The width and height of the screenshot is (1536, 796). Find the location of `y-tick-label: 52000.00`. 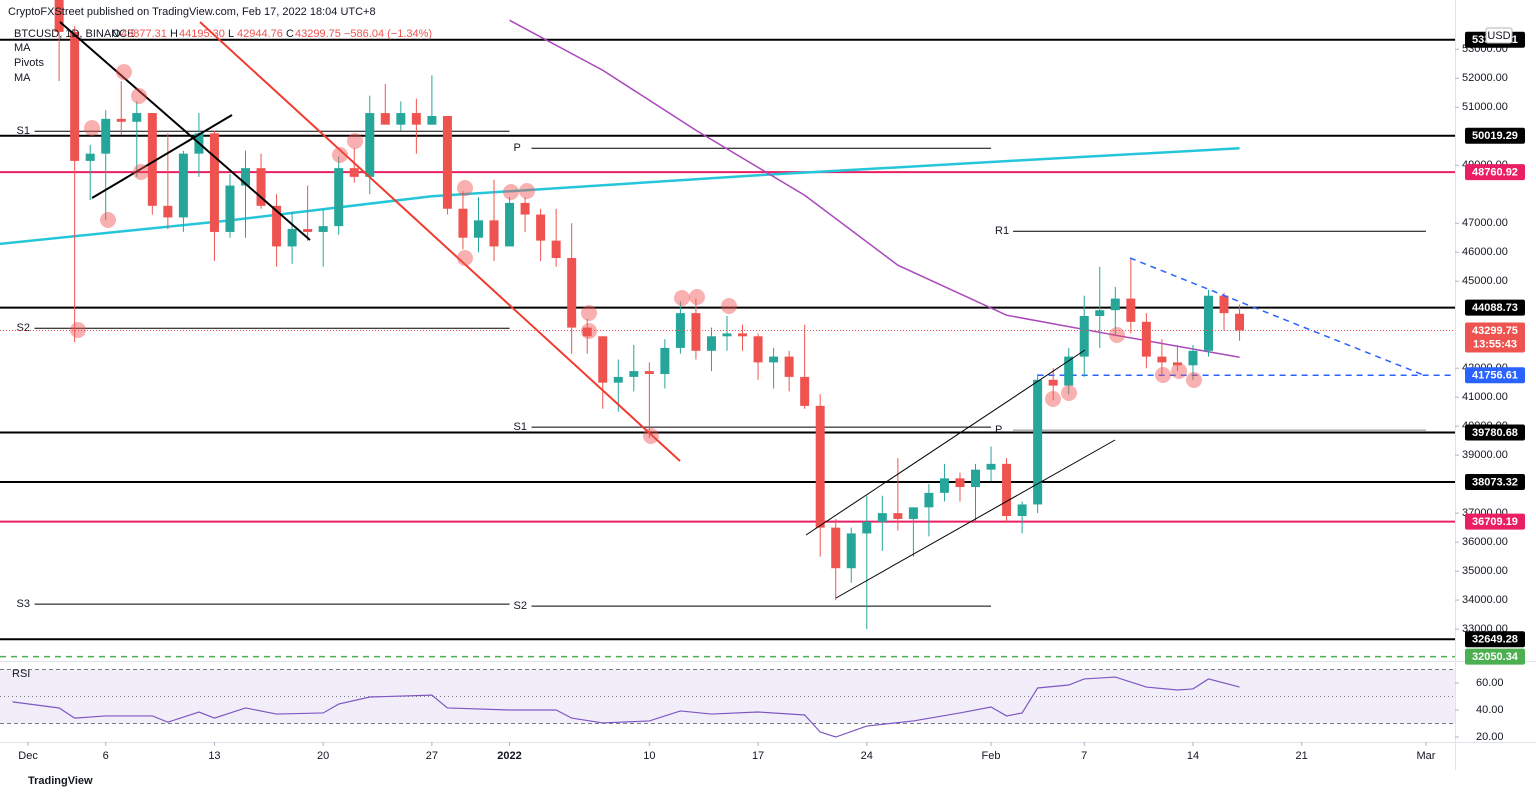

y-tick-label: 52000.00 is located at coordinates (1485, 78).